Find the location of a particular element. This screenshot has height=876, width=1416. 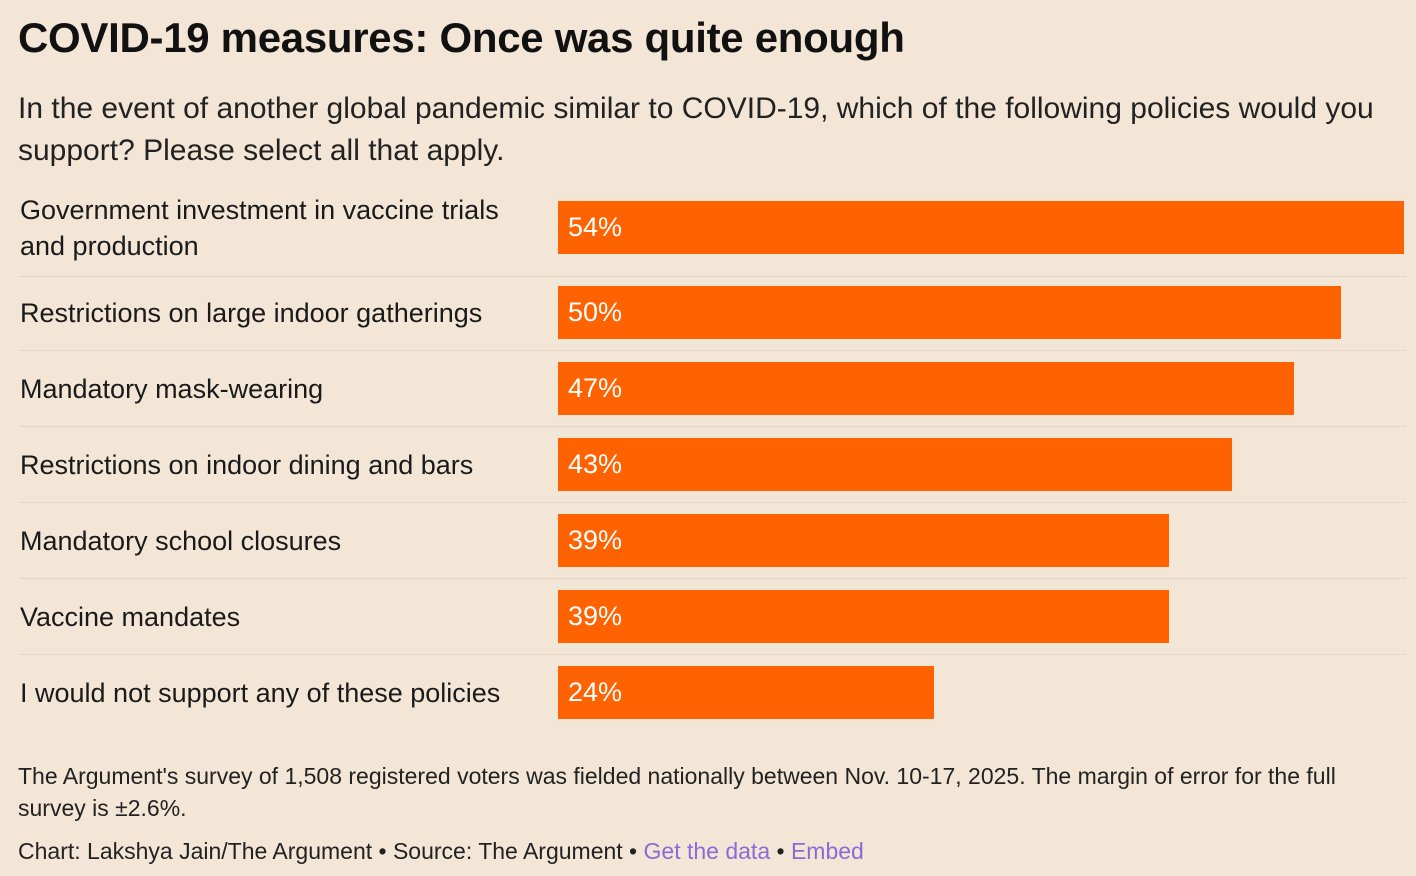

bar-value-label: 54% is located at coordinates (595, 227).